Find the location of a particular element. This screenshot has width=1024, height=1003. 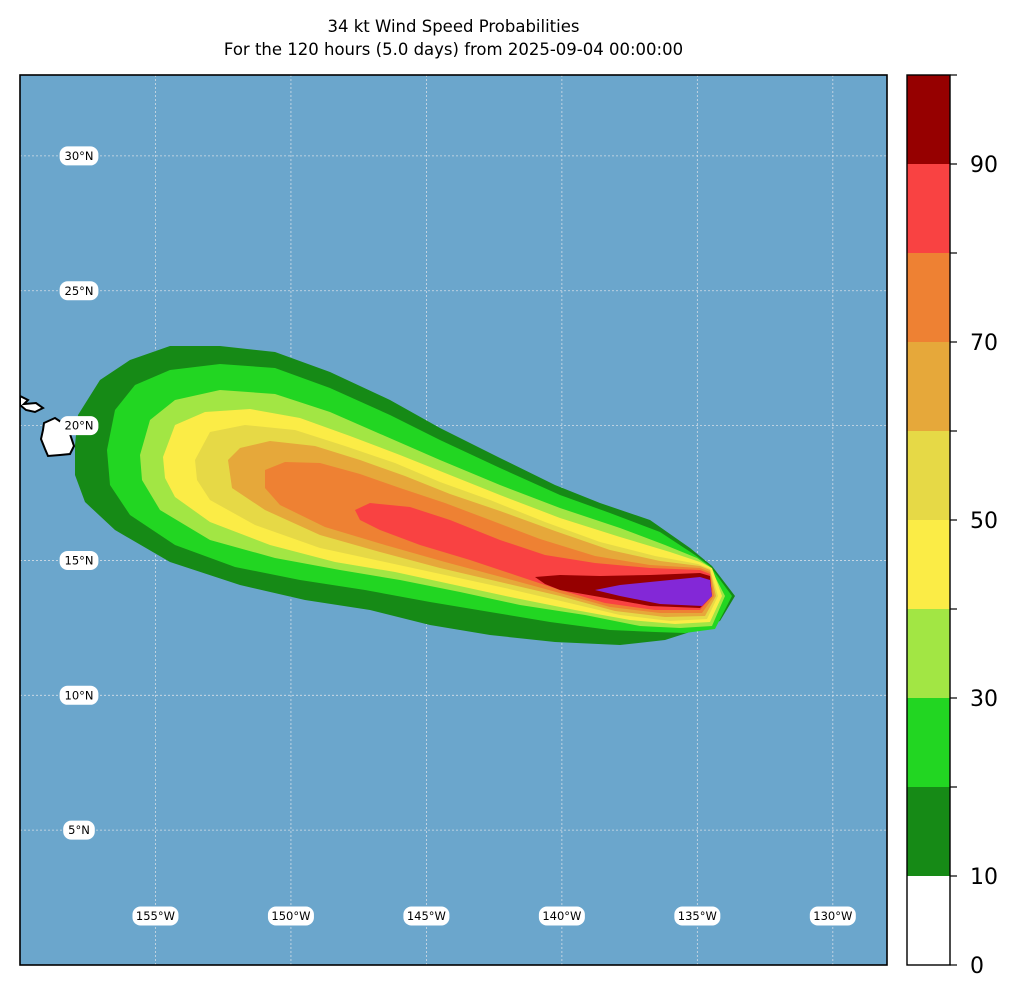

colorbar-tick-label: 90 is located at coordinates (984, 165).